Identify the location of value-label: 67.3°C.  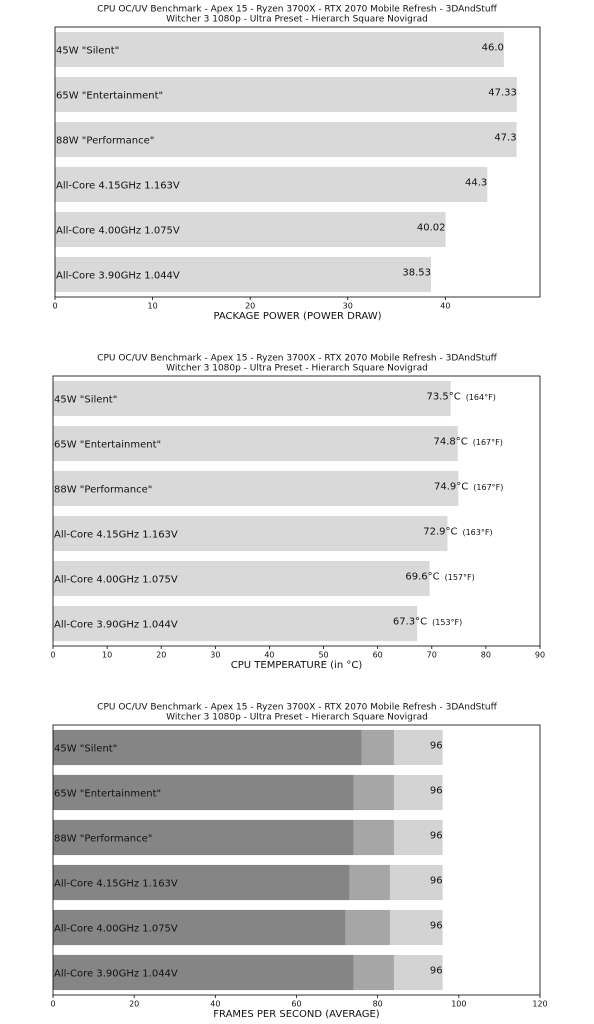
(410, 622).